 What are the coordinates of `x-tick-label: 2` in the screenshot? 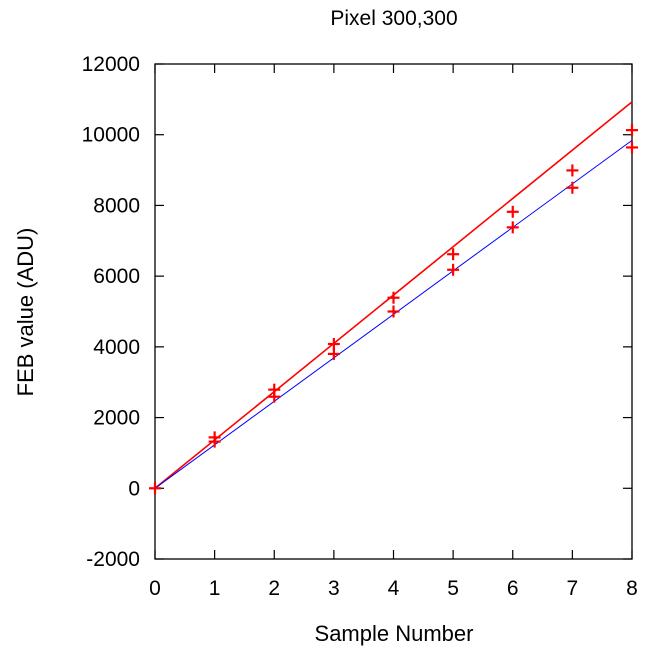 It's located at (274, 588).